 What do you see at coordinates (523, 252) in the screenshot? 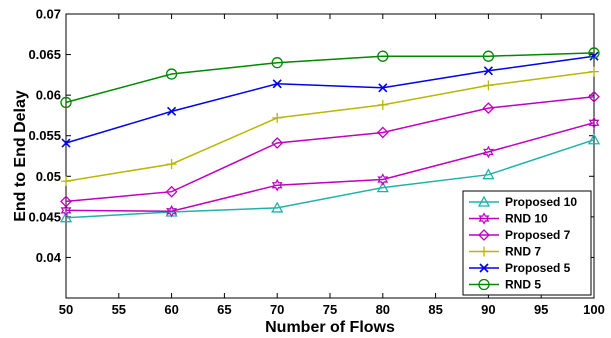
I see `legend-label: RND 7` at bounding box center [523, 252].